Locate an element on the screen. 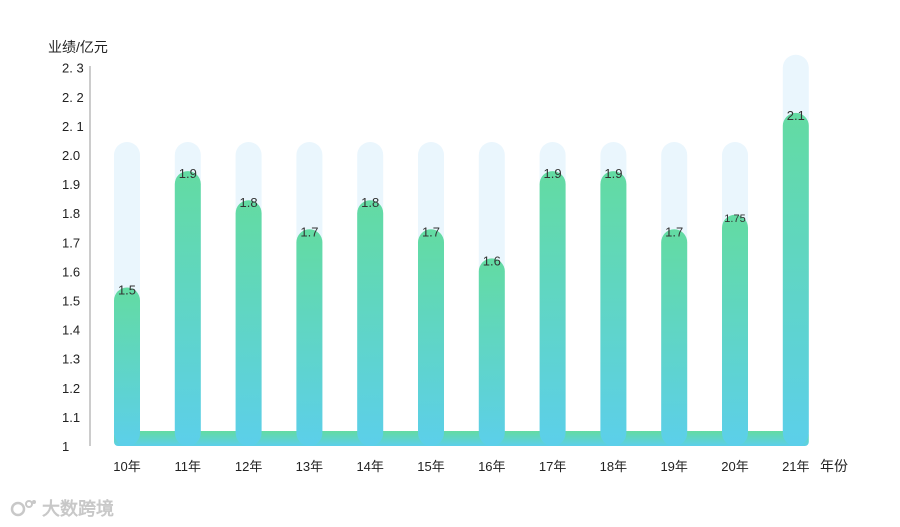  y-tick-label: 1.1 is located at coordinates (71, 417).